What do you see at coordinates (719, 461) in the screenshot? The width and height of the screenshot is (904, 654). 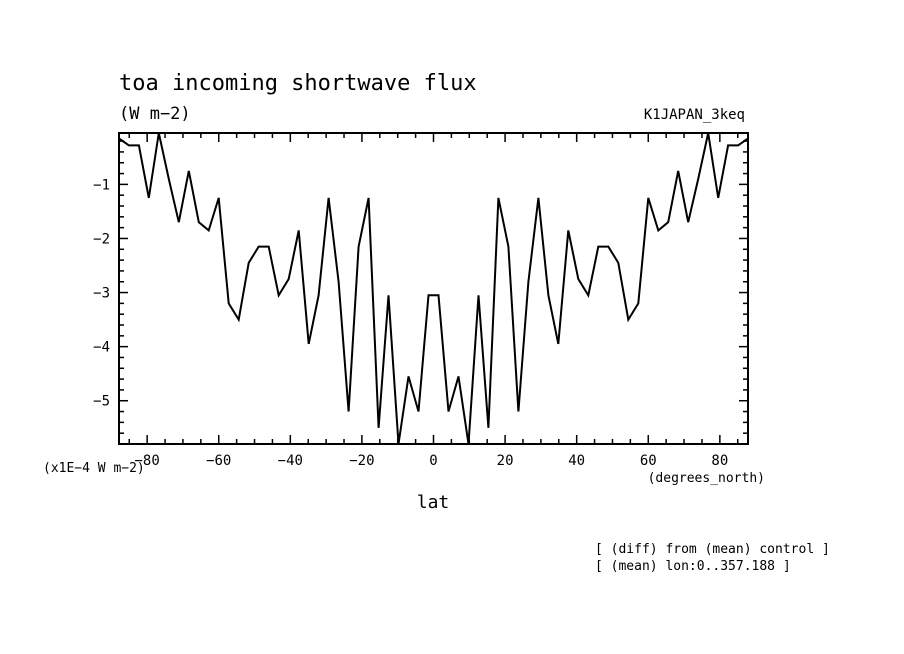 I see `x-tick-label: 80` at bounding box center [719, 461].